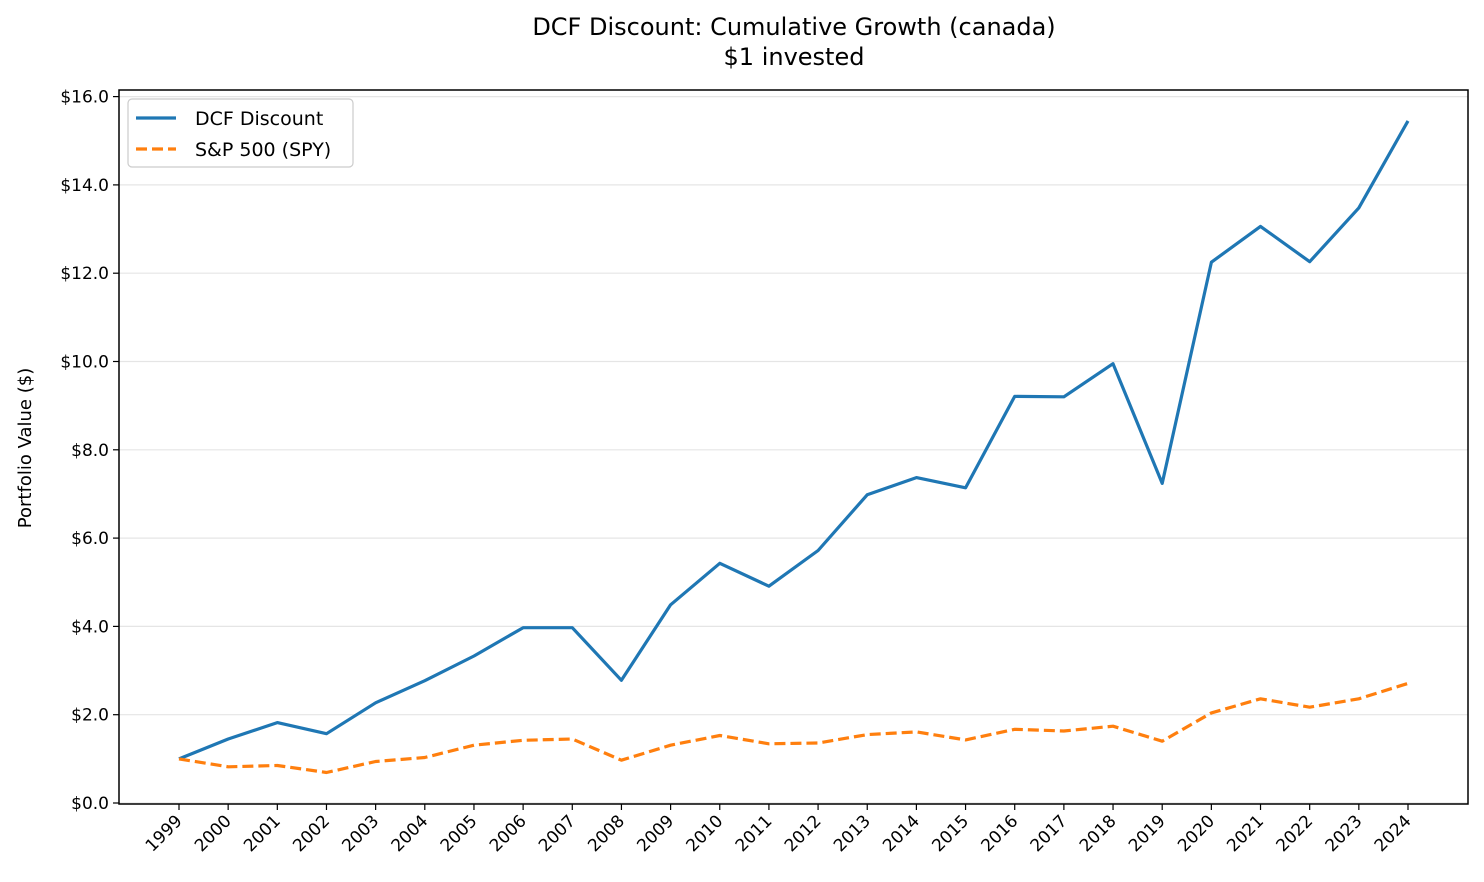 The height and width of the screenshot is (882, 1484). Describe the element at coordinates (263, 150) in the screenshot. I see `legend-label: S&P 500 (SPY)` at that location.